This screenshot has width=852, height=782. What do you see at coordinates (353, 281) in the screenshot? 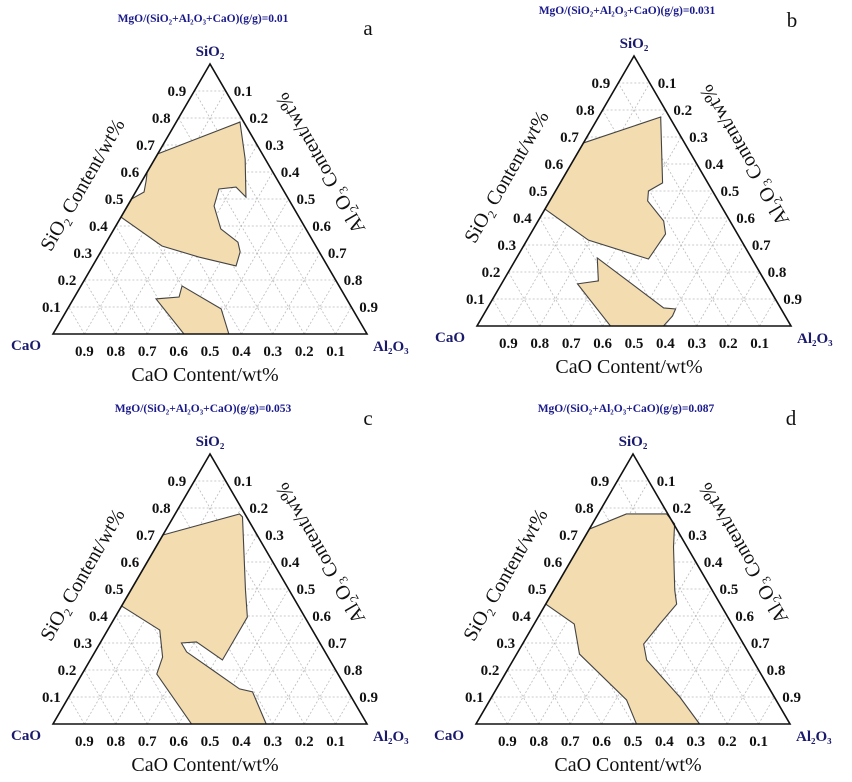
I see `right-tick-label: 0.8` at bounding box center [353, 281].